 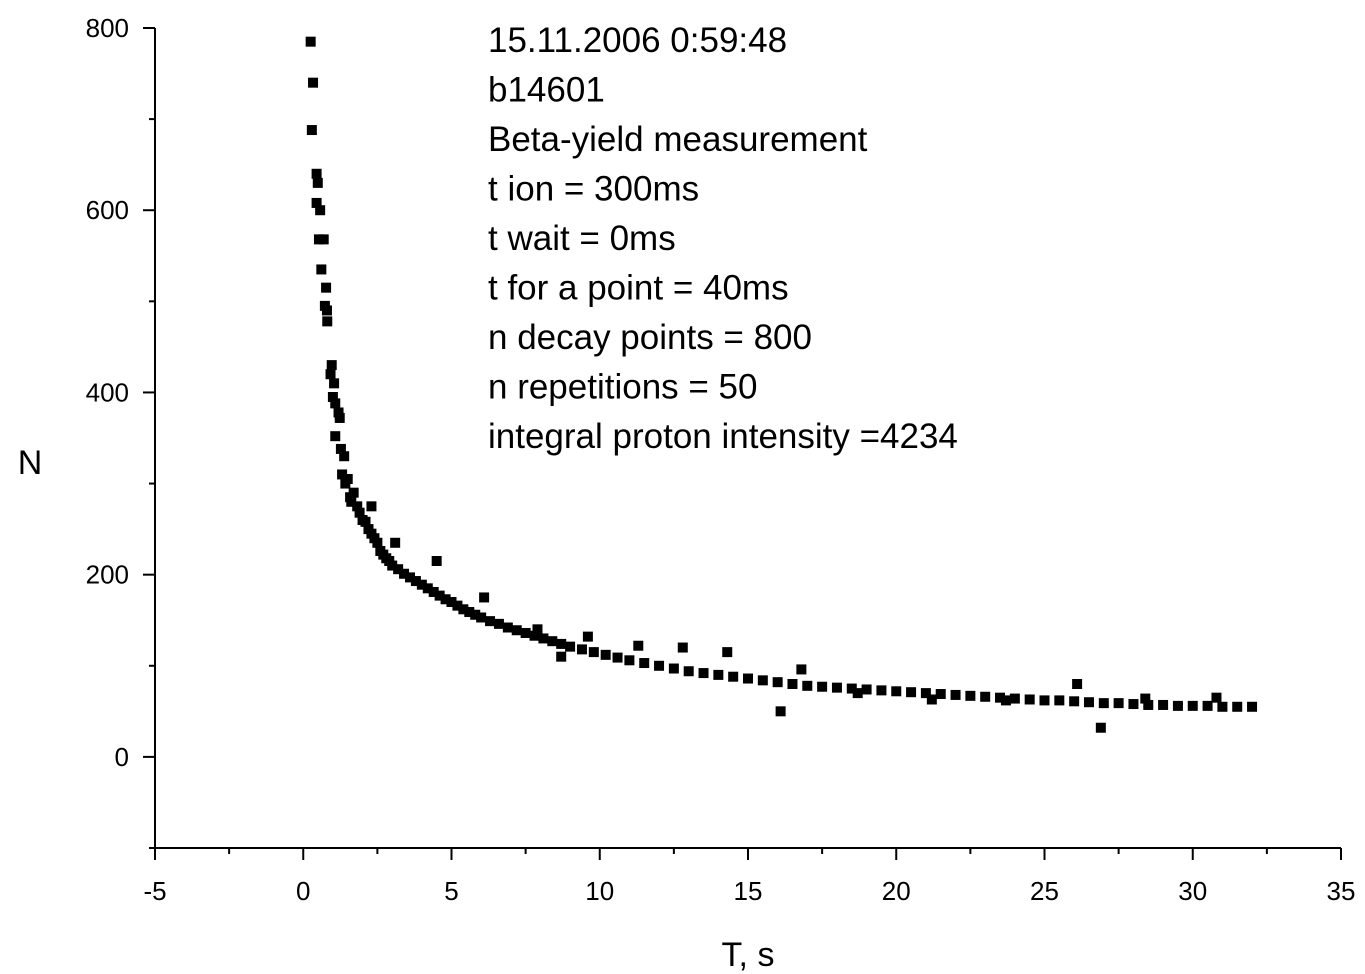 I want to click on y-ticks: 0 200 400 600 800, so click(x=120, y=431).